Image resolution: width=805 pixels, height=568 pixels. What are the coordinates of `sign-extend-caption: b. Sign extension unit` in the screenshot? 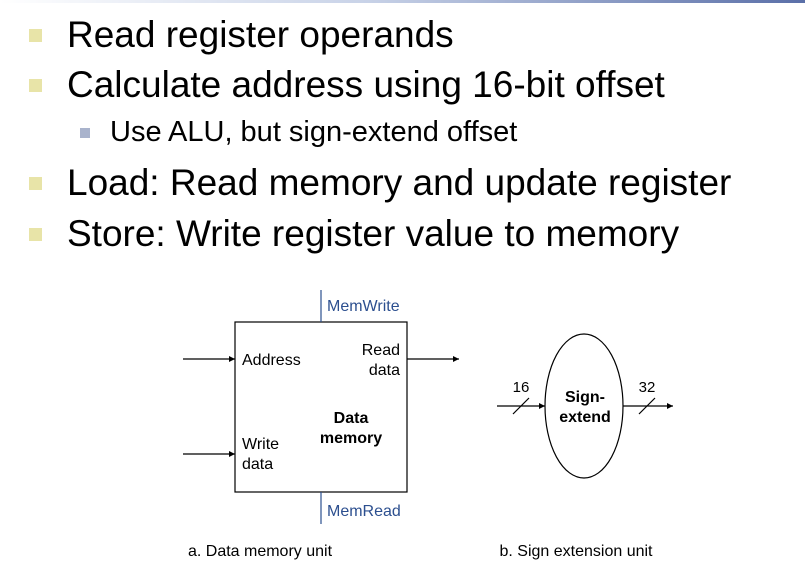 It's located at (577, 551).